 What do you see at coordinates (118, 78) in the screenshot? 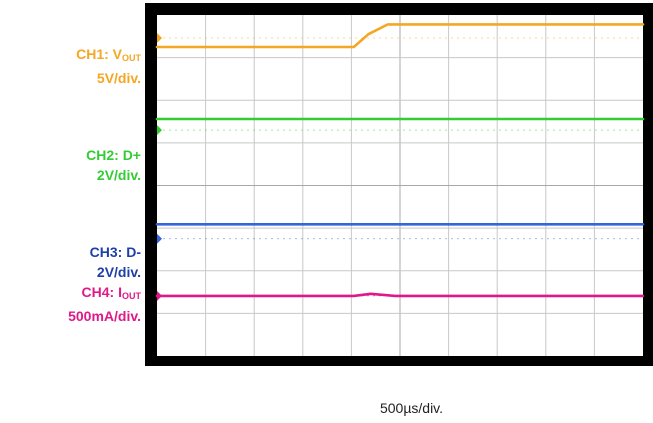
I see `ch1-scale: 5V/div.` at bounding box center [118, 78].